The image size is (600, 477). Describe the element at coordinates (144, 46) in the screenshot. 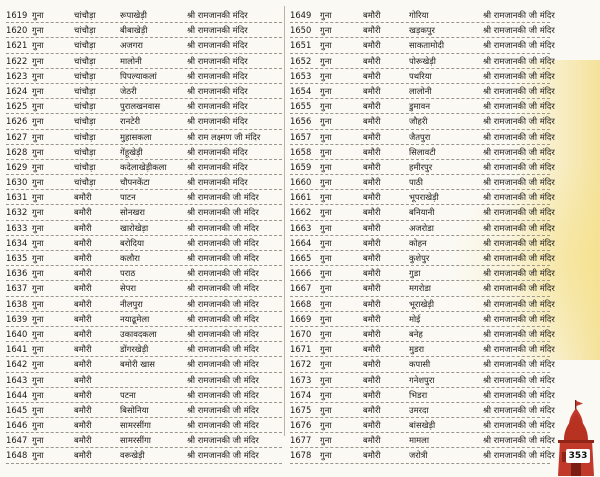

I see `table-row: 1621 गुना चांचौड़ा अजगरा श्री रामजानकी मंदिर` at that location.